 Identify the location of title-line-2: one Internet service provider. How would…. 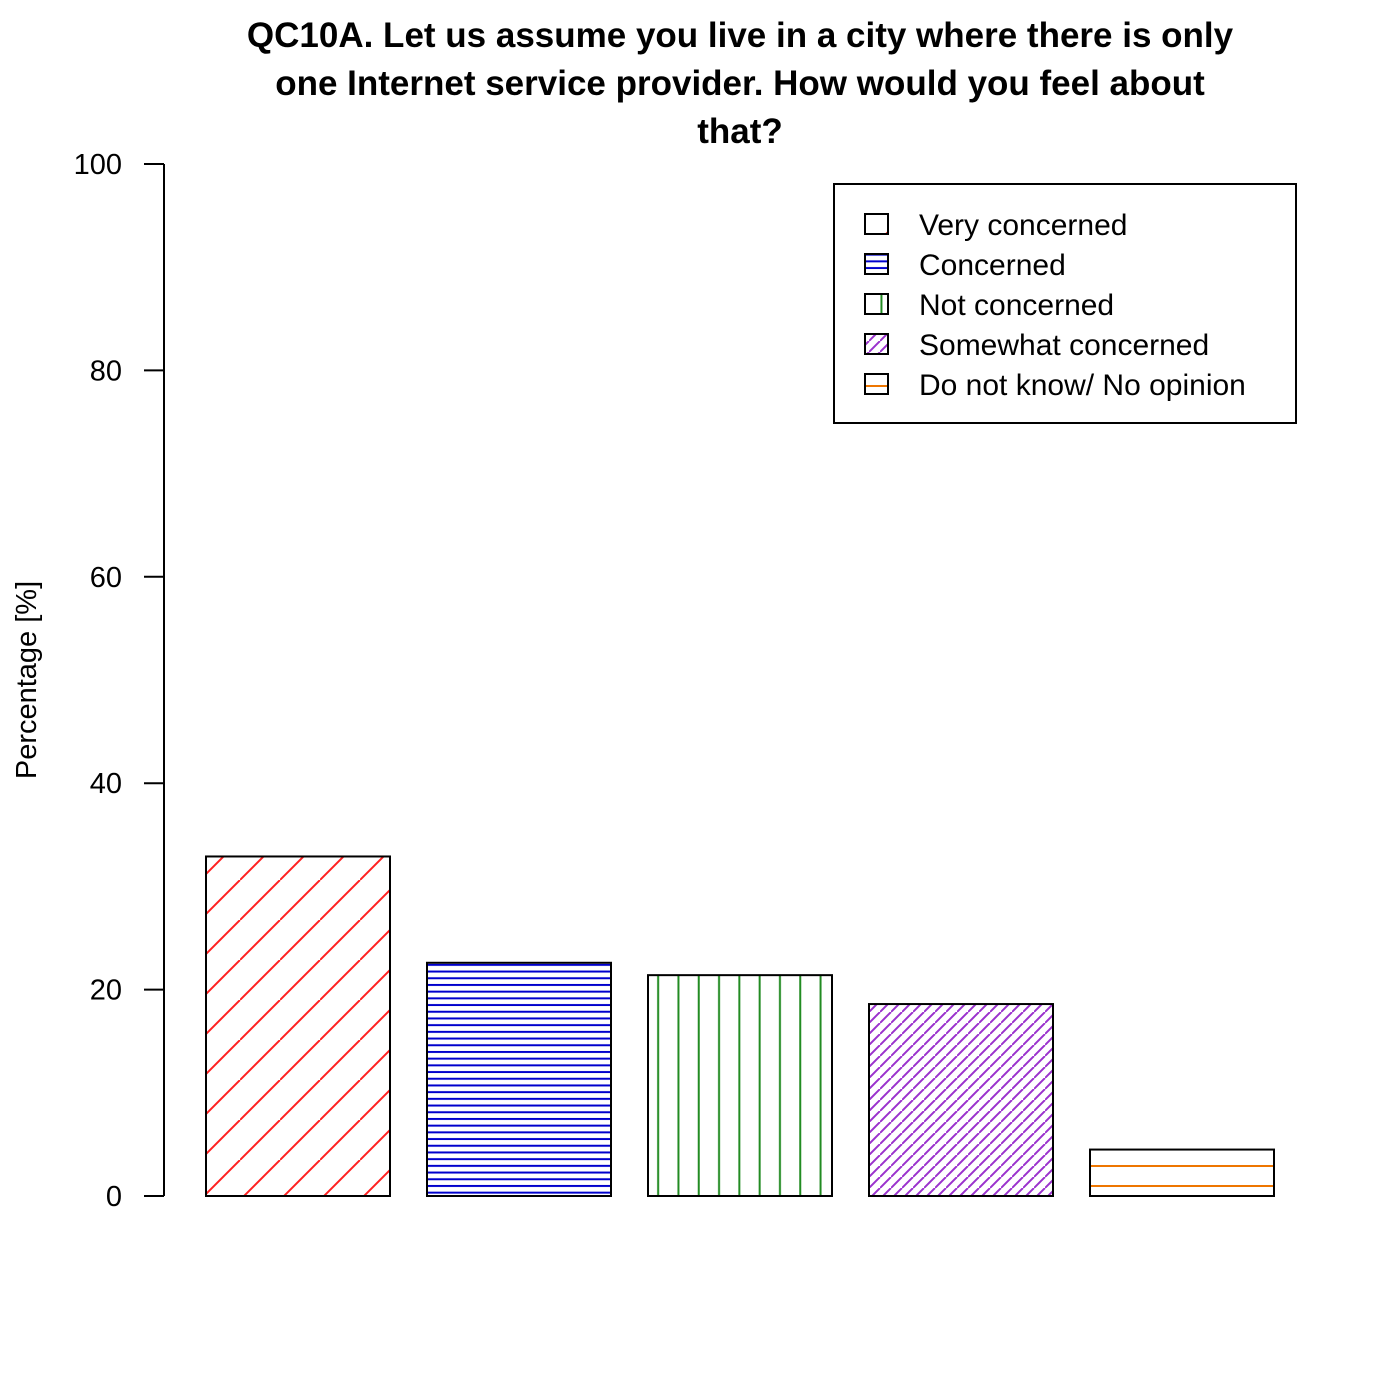
(740, 83).